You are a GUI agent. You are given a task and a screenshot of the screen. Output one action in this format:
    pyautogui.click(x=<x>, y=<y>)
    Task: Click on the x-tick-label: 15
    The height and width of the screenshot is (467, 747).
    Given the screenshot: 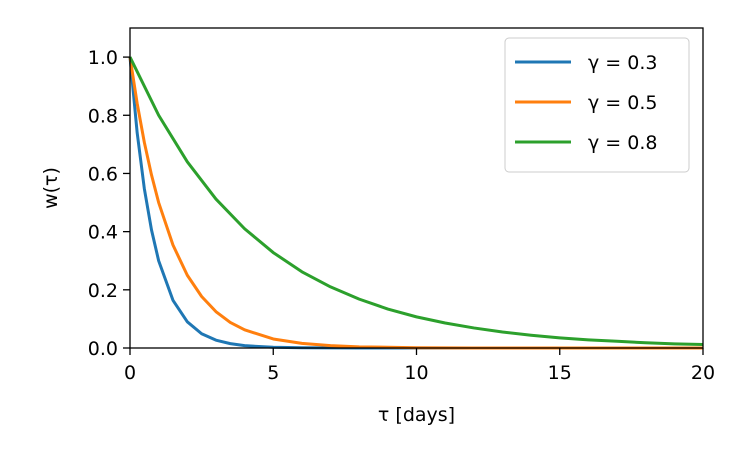 What is the action you would take?
    pyautogui.click(x=560, y=373)
    